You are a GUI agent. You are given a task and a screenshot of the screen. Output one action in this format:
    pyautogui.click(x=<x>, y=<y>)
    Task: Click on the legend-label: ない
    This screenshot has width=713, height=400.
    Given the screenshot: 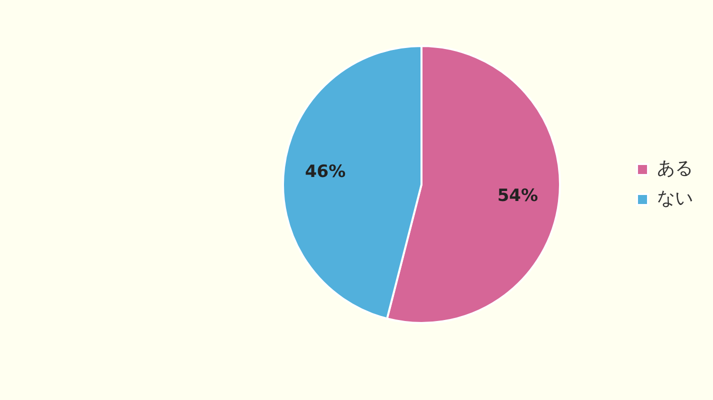 What is the action you would take?
    pyautogui.click(x=675, y=199)
    